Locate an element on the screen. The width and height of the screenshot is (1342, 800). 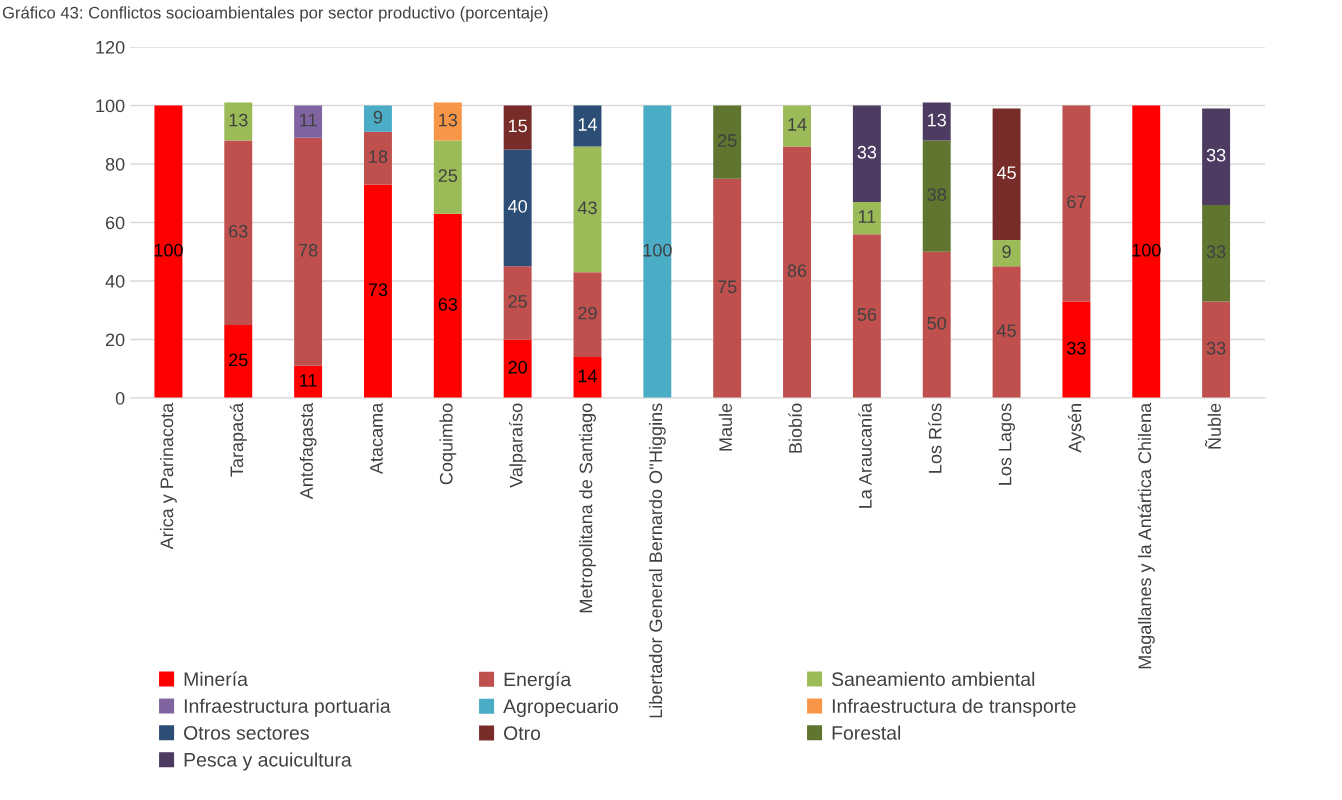
data-label: 40 is located at coordinates (517, 206).